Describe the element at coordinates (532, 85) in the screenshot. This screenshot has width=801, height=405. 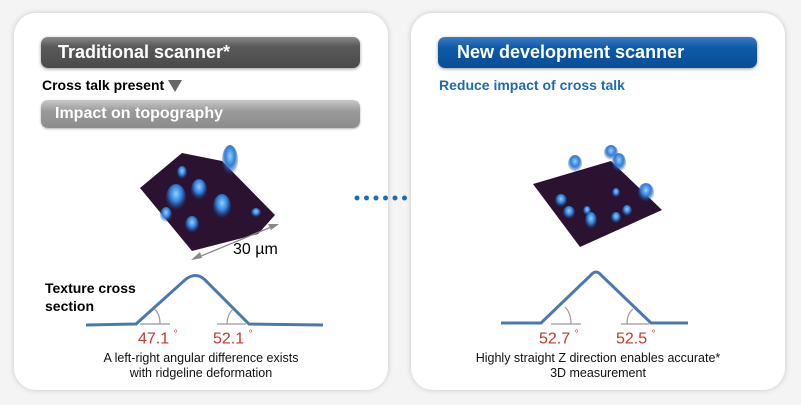
I see `reduce-cross-talk-text: Reduce impact of cross talk` at that location.